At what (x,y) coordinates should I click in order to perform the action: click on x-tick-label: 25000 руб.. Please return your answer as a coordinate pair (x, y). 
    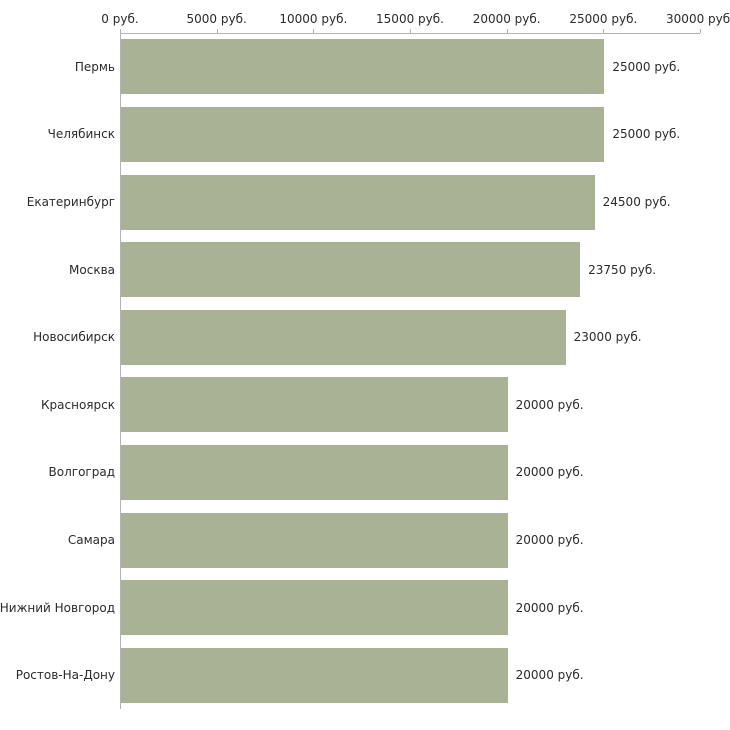
    Looking at the image, I should click on (603, 19).